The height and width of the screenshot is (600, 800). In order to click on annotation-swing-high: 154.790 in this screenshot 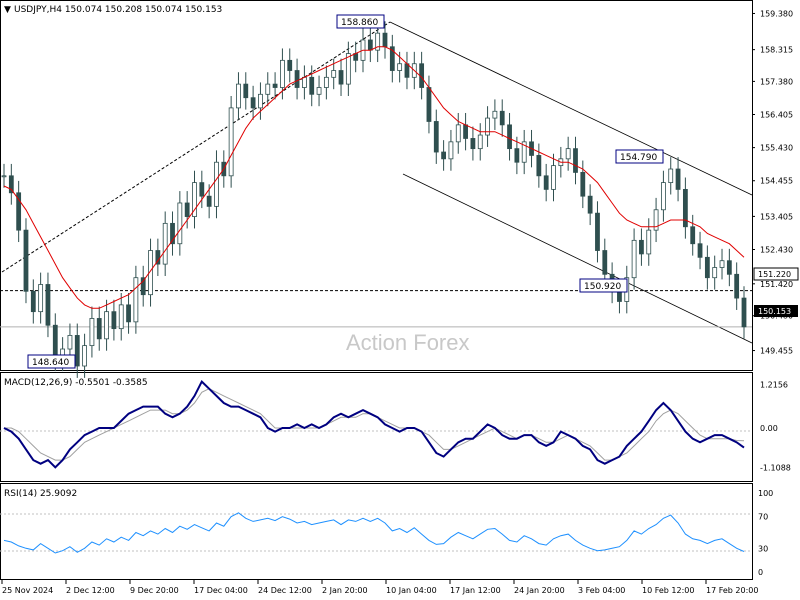, I will do `click(639, 156)`.